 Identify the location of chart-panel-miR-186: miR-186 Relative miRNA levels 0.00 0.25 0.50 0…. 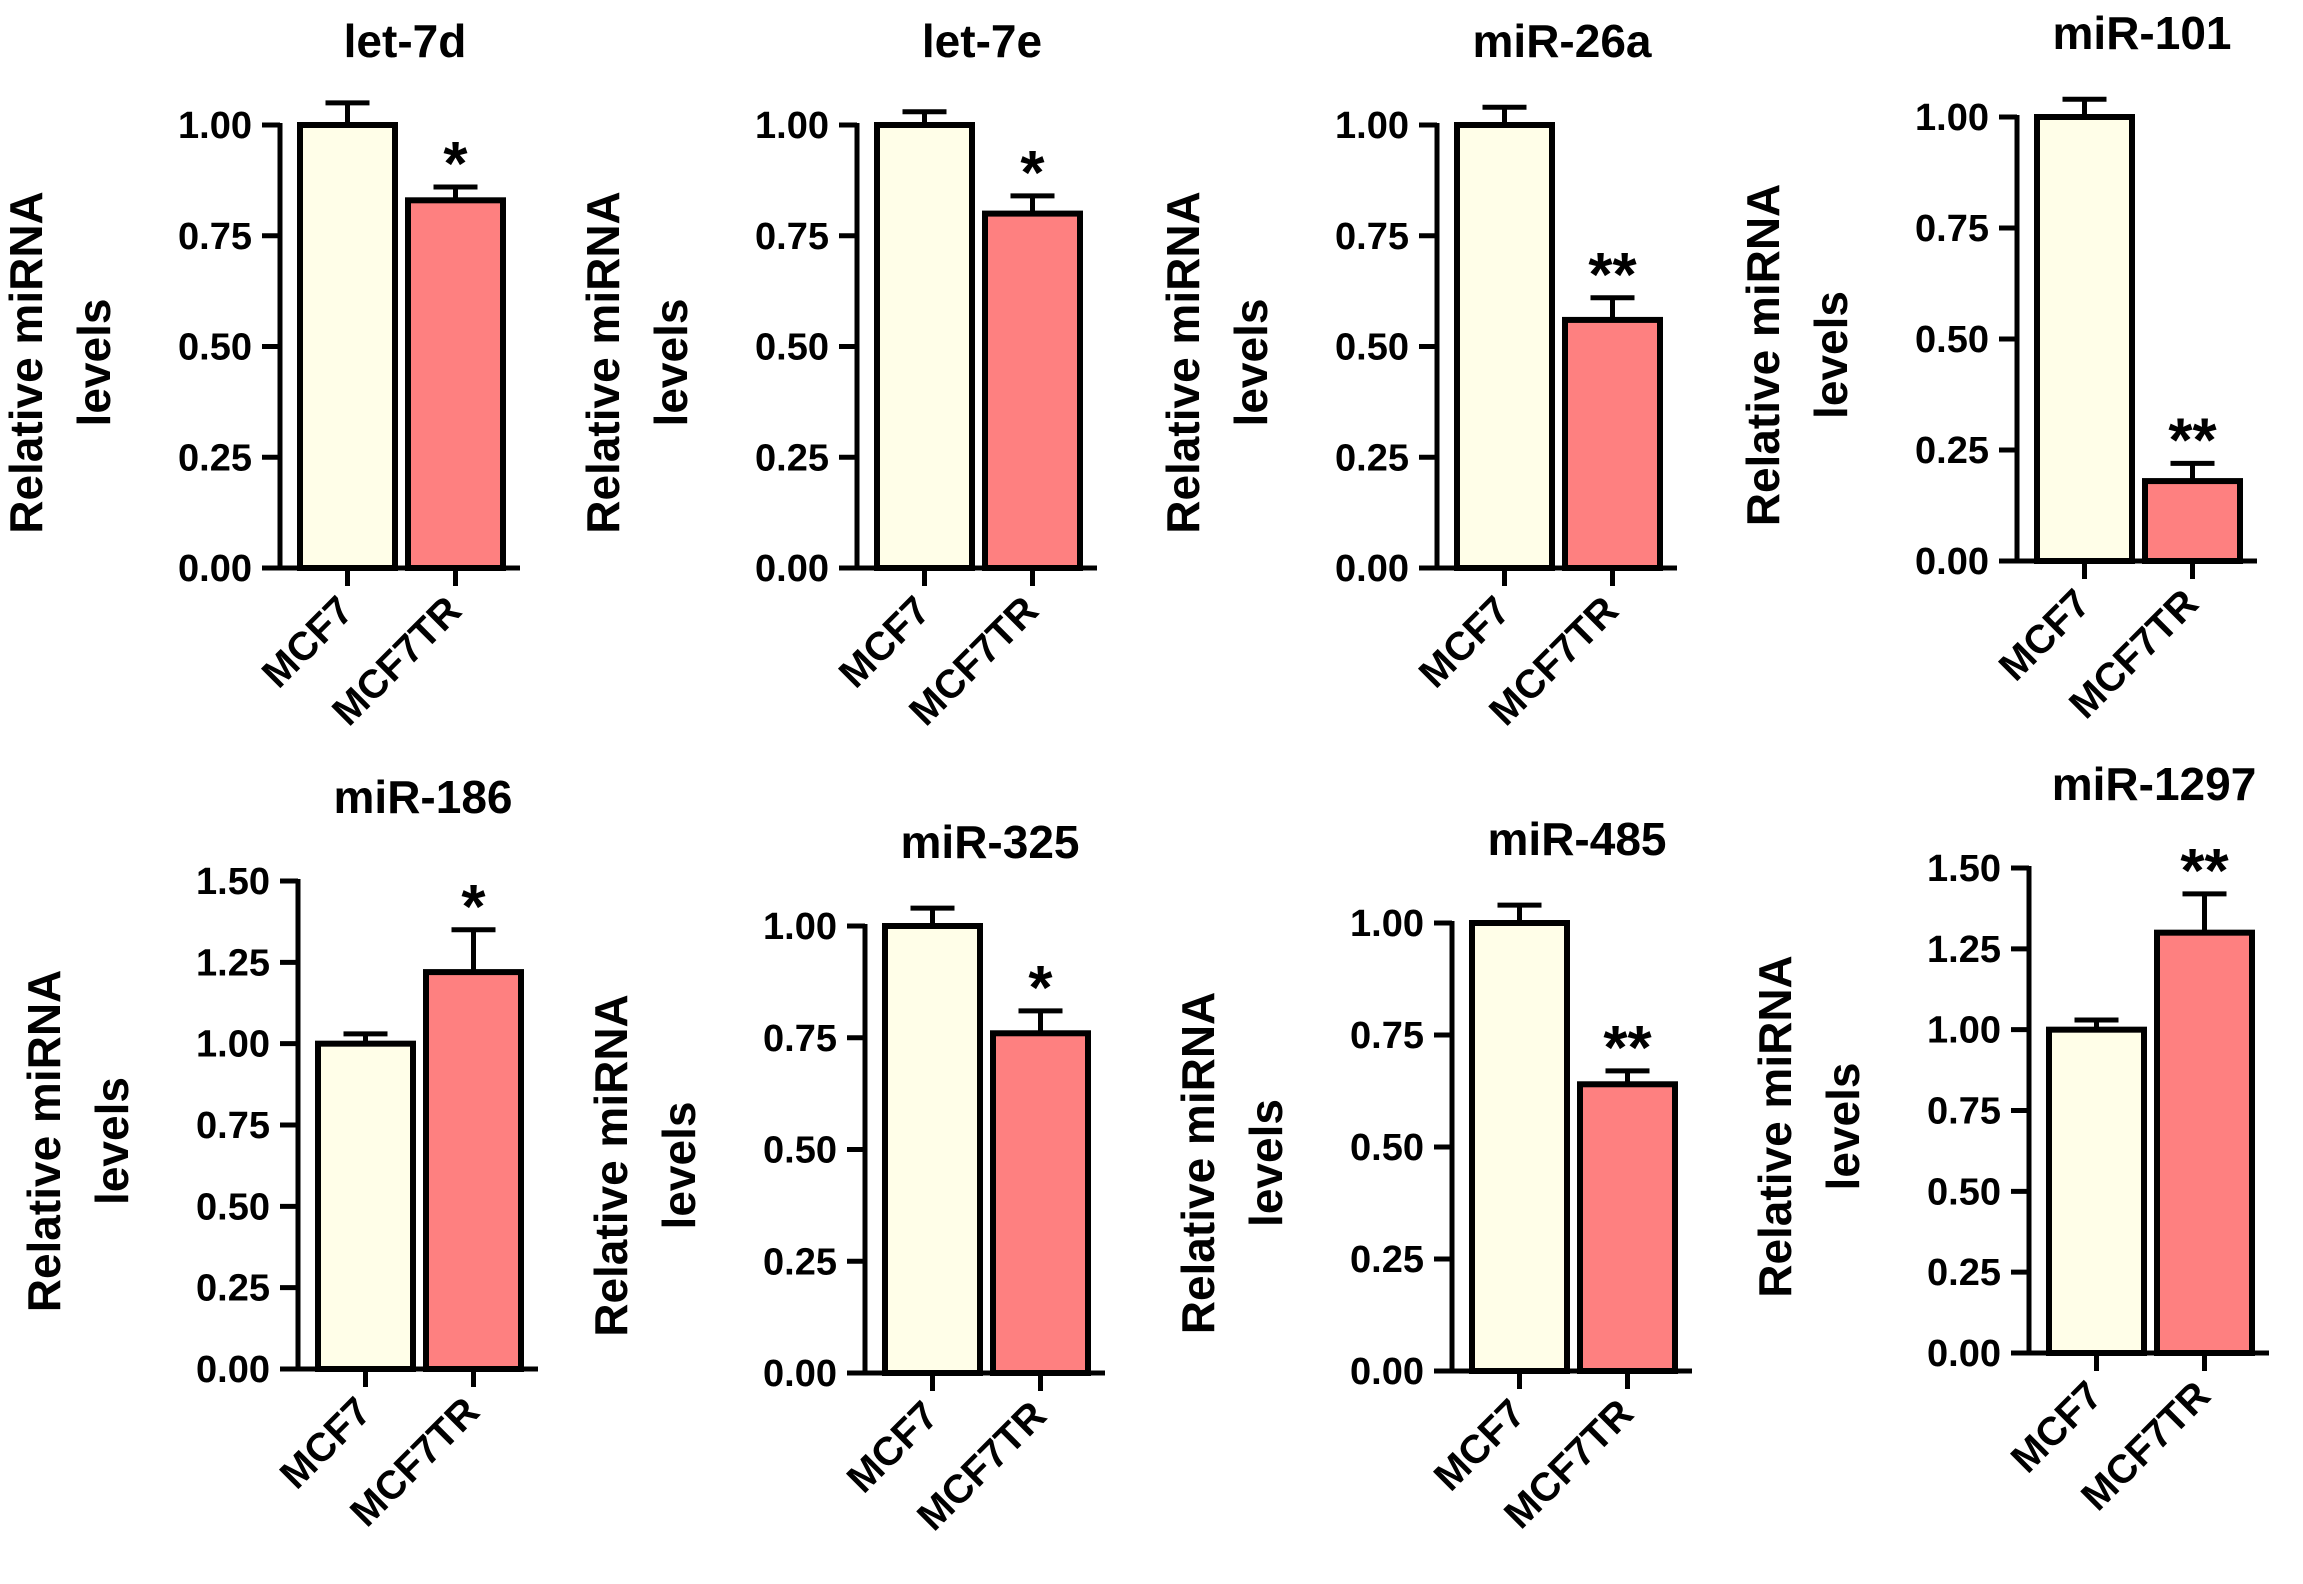
(278, 1153).